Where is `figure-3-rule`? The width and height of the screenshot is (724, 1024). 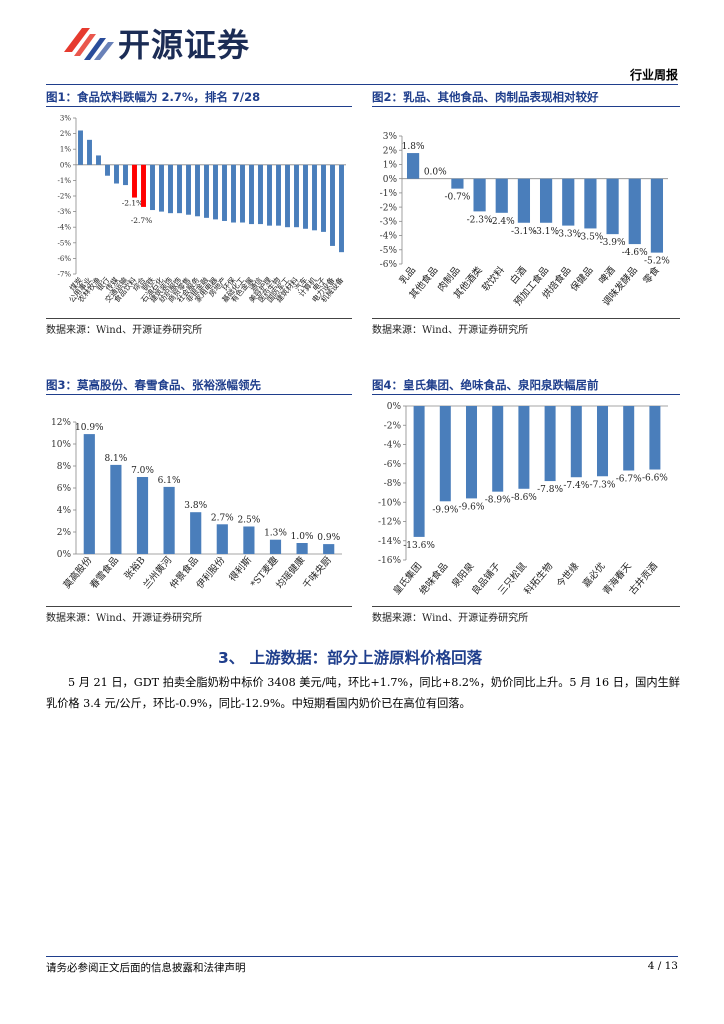
figure-3-rule is located at coordinates (199, 394).